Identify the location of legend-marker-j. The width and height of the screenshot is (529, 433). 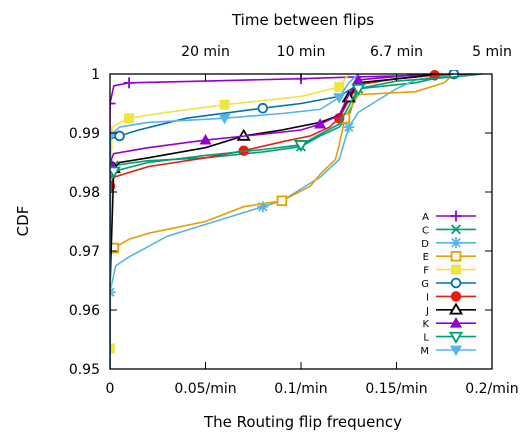
(456, 308).